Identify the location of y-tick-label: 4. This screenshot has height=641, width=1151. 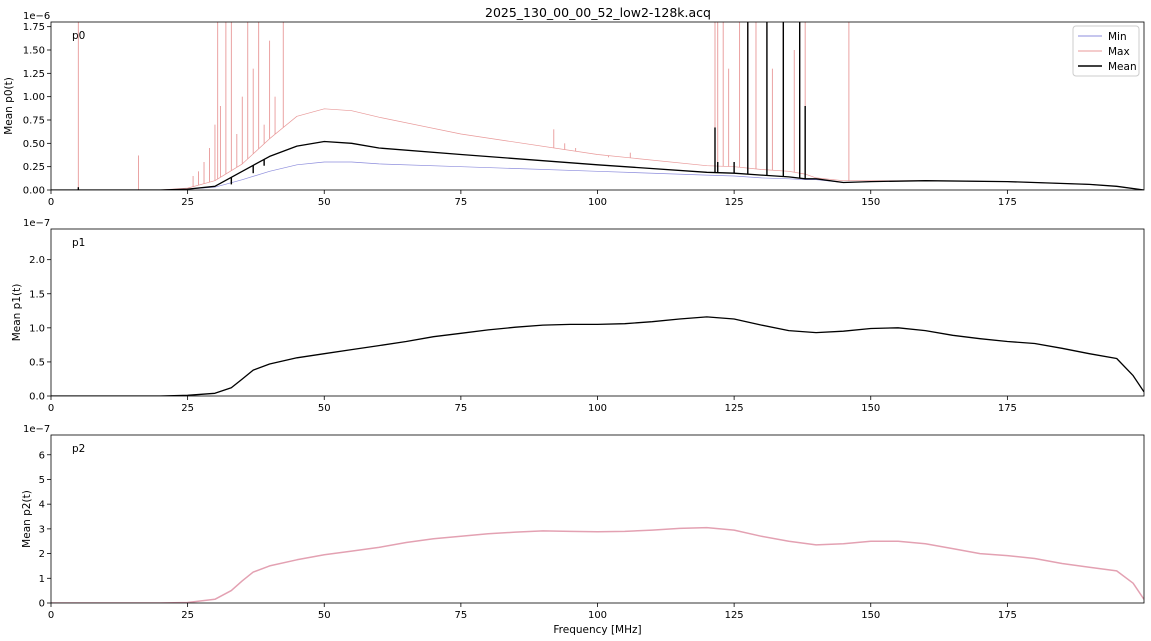
(42, 505).